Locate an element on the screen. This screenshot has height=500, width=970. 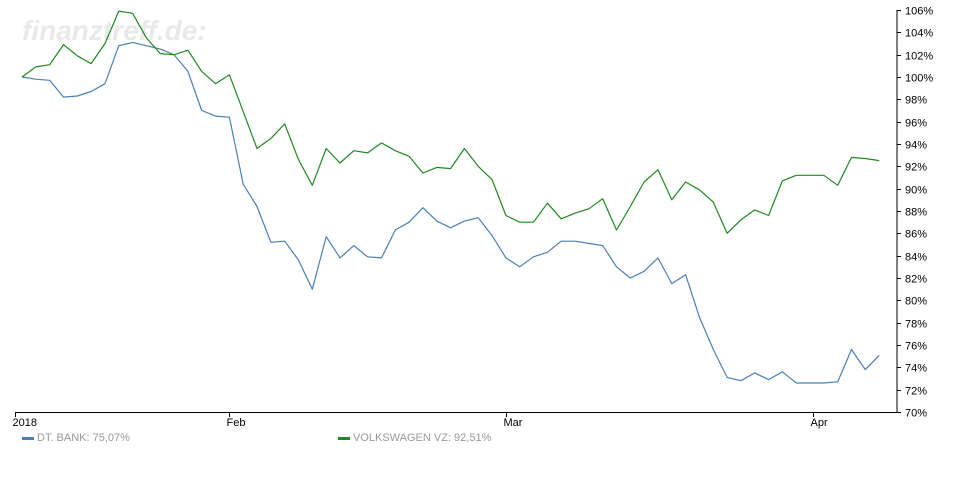
y-tick-label: 80% is located at coordinates (916, 302).